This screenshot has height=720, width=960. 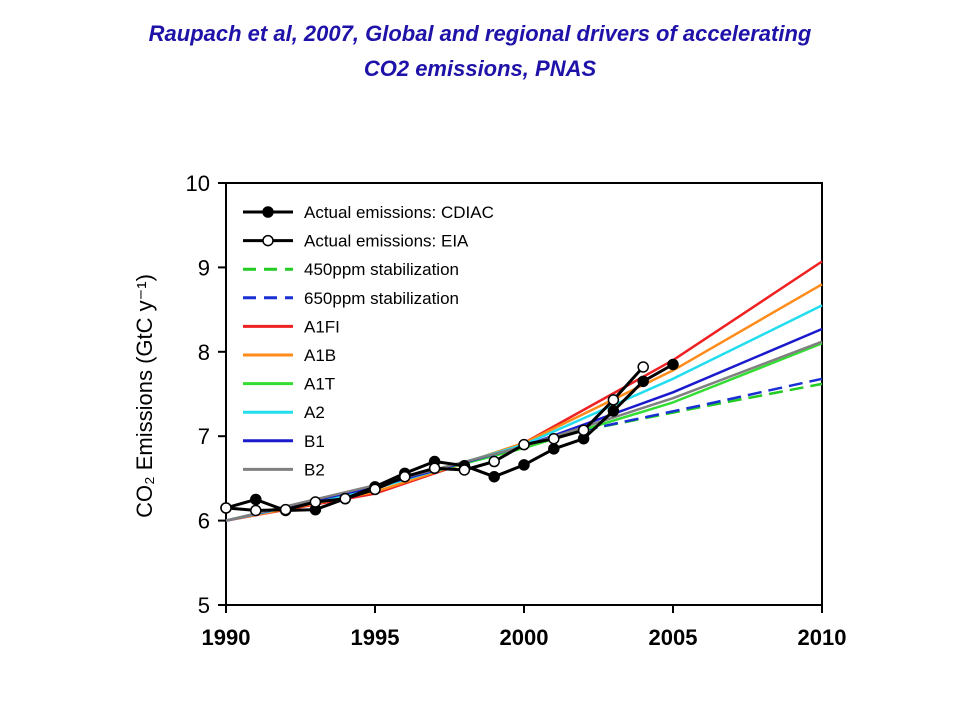 I want to click on legend-label: B1, so click(x=314, y=441).